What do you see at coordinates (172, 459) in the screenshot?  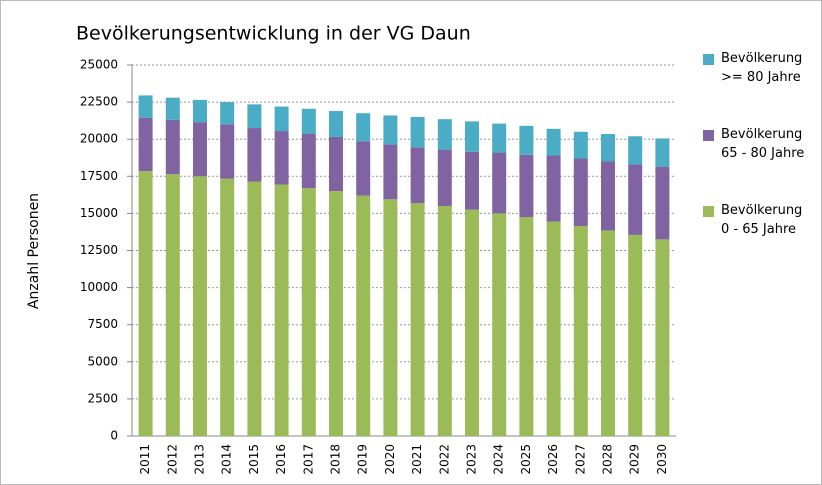 I see `x-tick-label: 2012` at bounding box center [172, 459].